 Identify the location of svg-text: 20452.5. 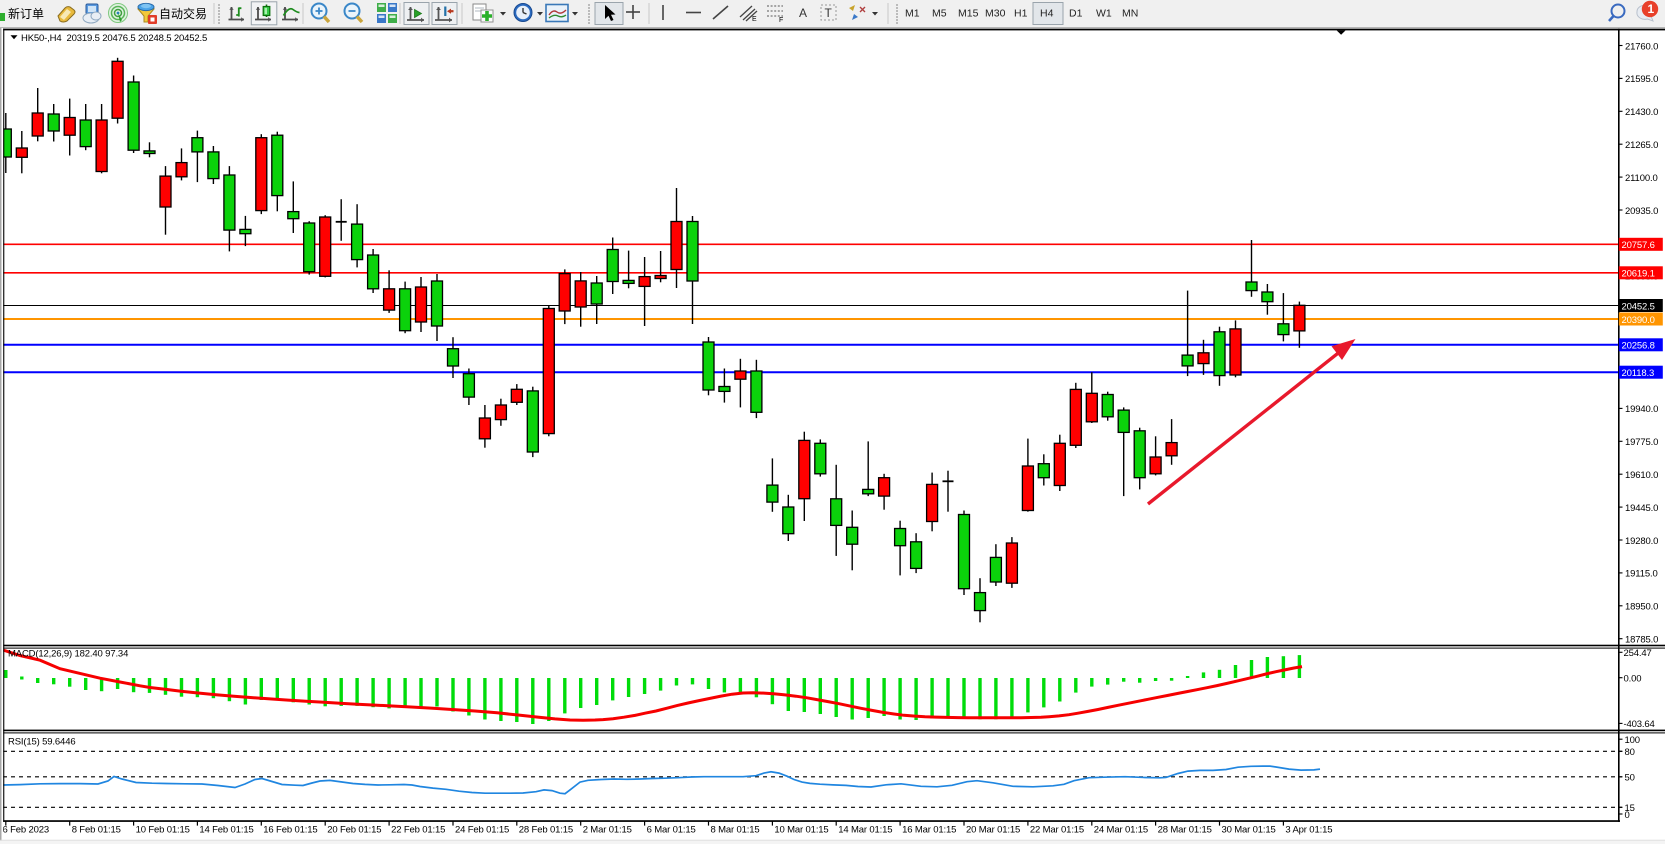
(1638, 306).